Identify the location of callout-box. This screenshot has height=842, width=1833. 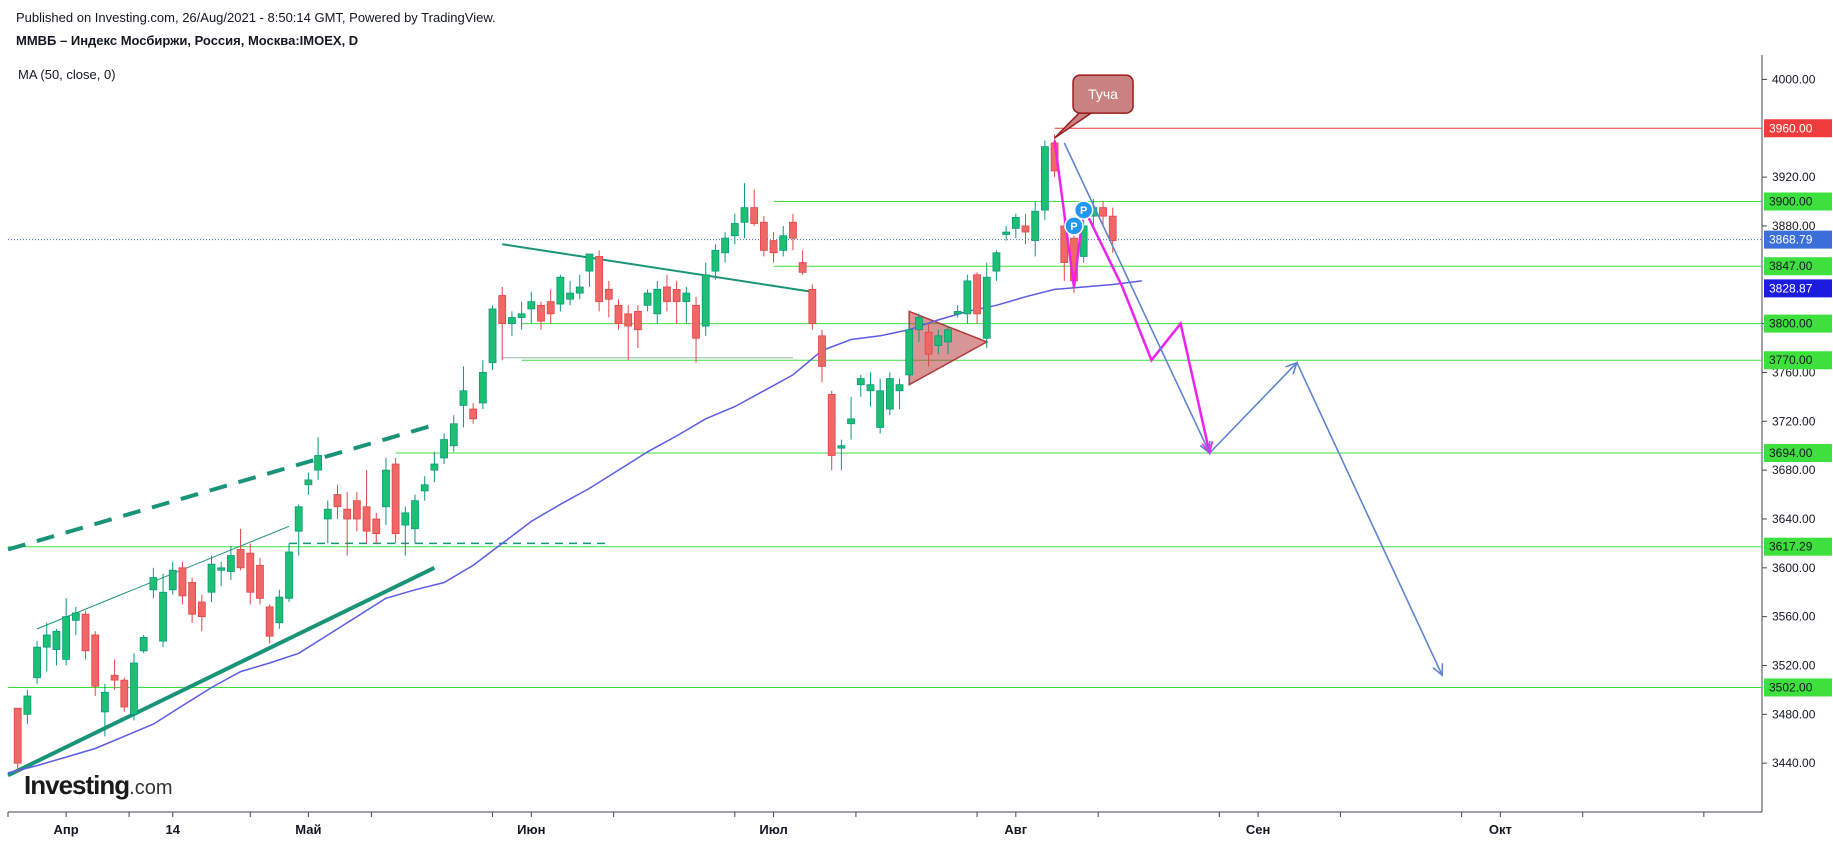
(1103, 94).